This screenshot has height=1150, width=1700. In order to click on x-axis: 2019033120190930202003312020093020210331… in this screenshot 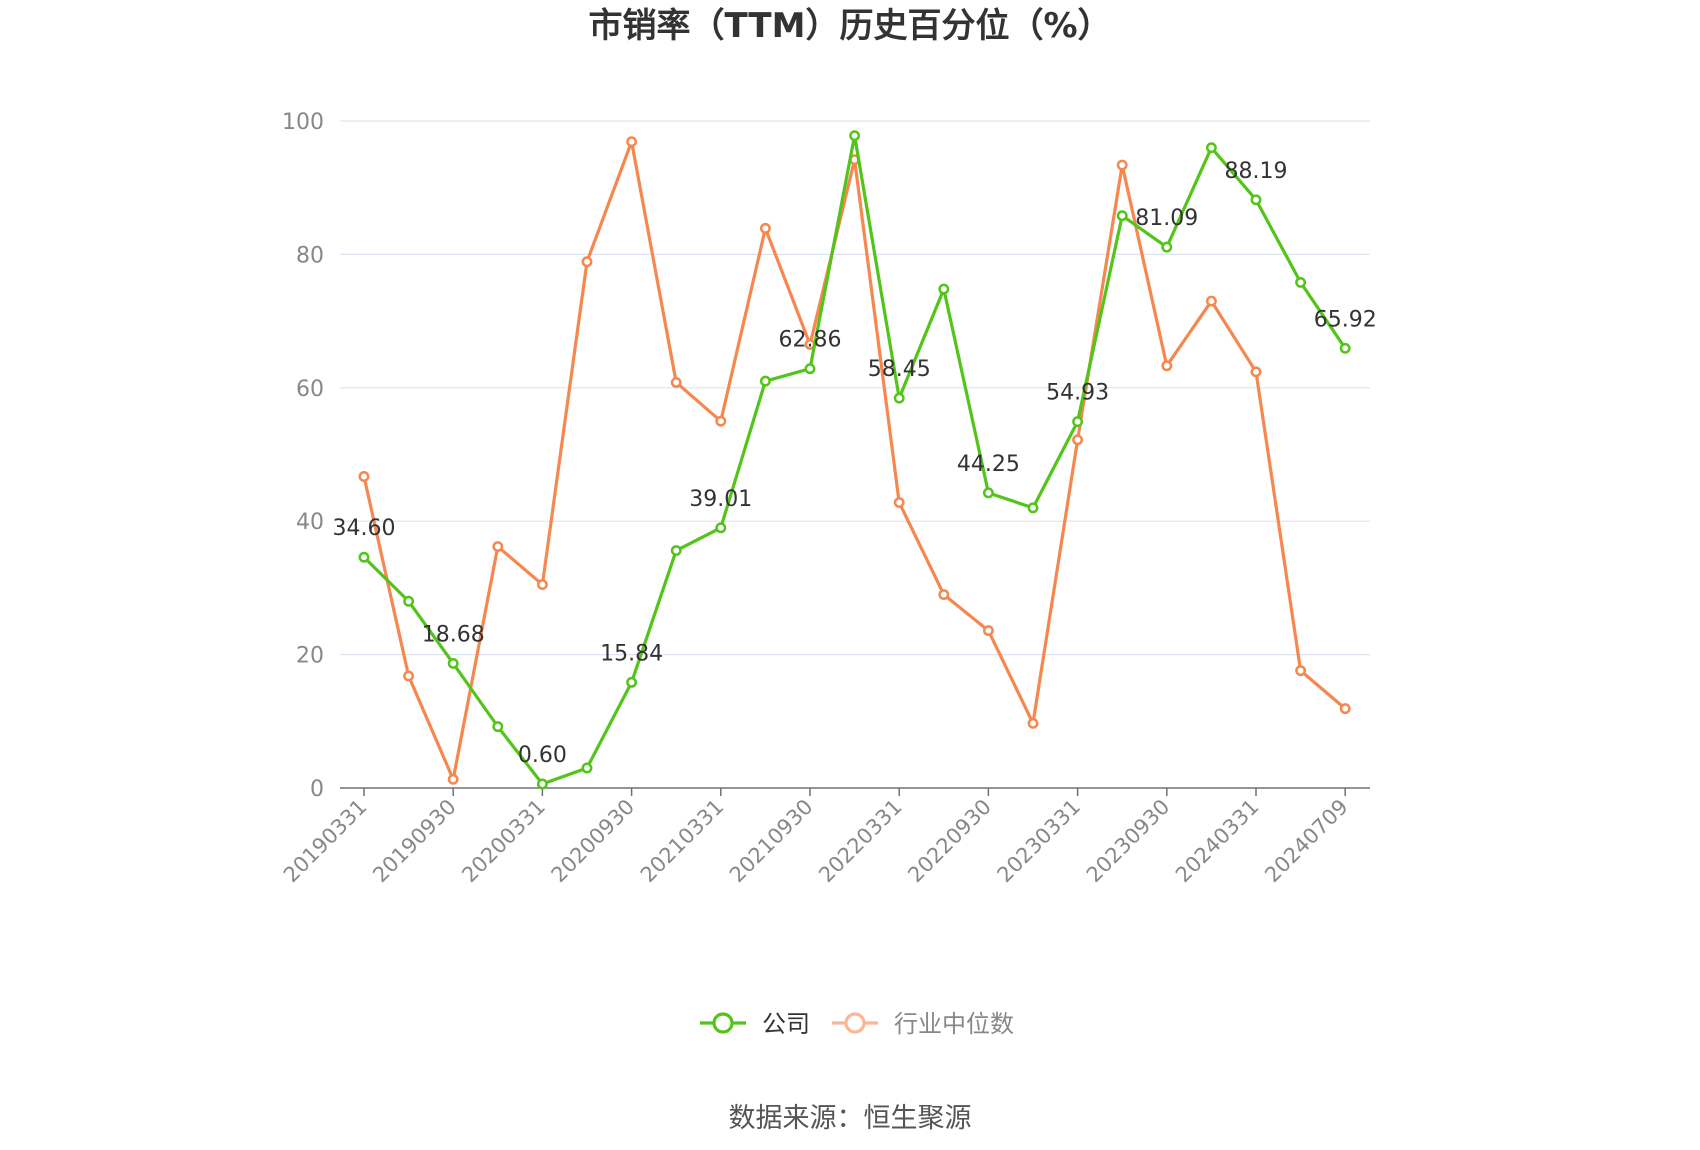, I will do `click(824, 837)`.